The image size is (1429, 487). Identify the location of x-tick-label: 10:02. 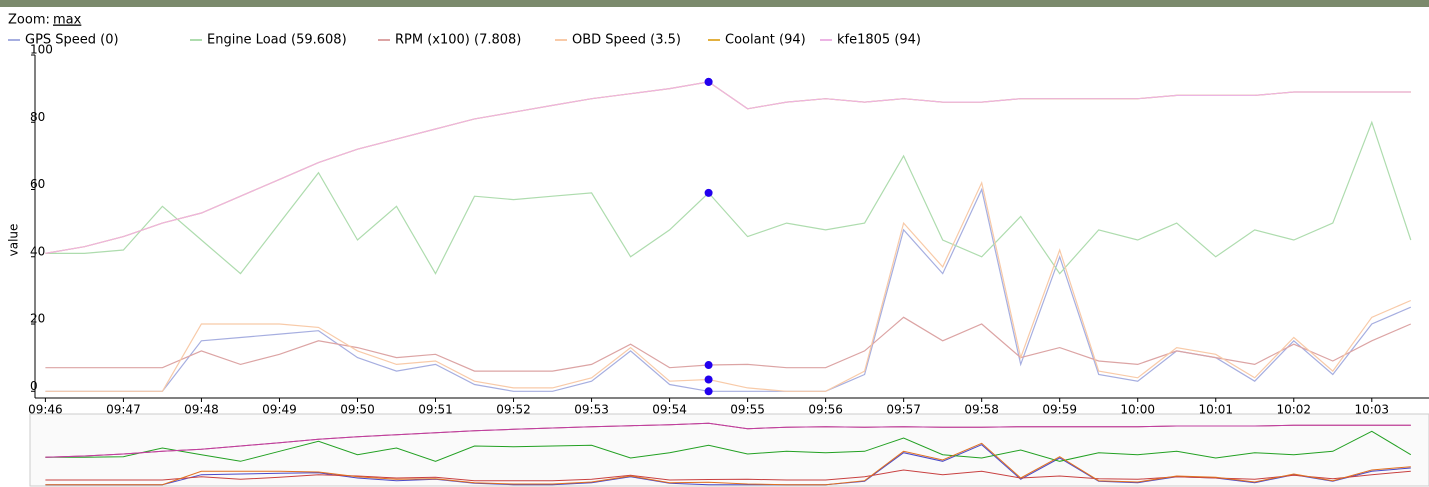
(1293, 410).